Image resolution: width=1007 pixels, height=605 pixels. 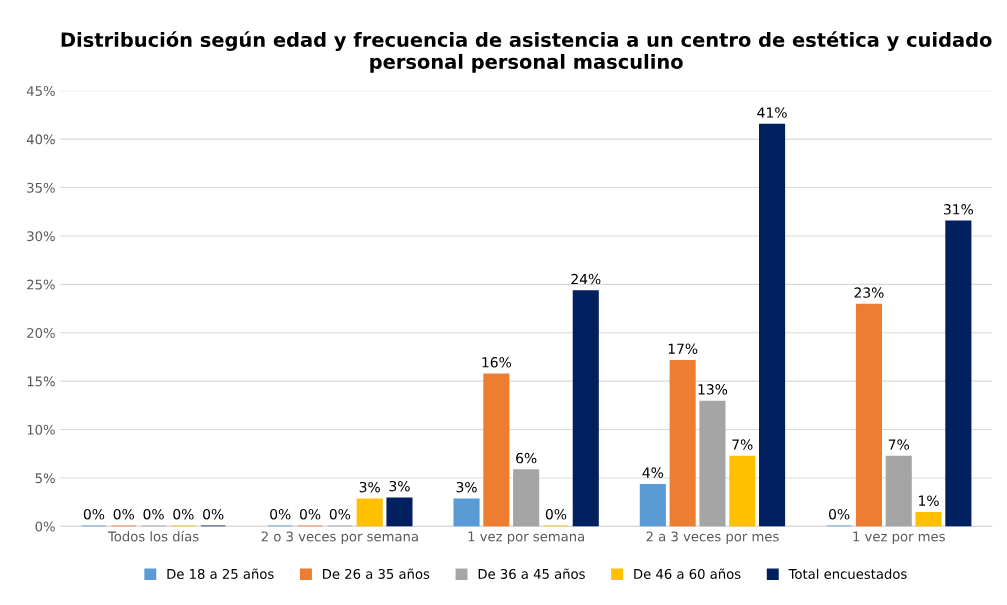 What do you see at coordinates (41, 236) in the screenshot?
I see `y-tick-label: 30%` at bounding box center [41, 236].